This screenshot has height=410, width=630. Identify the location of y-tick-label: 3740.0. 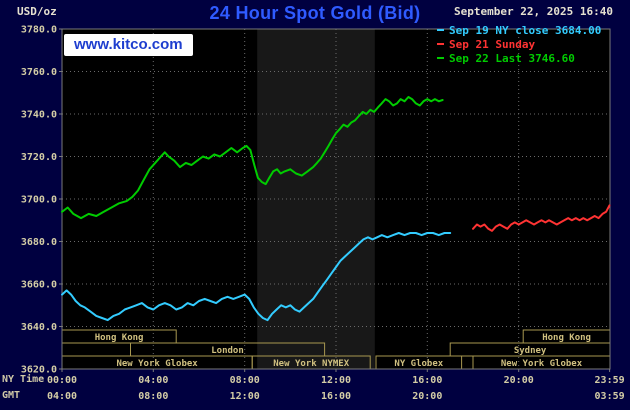
(39, 115).